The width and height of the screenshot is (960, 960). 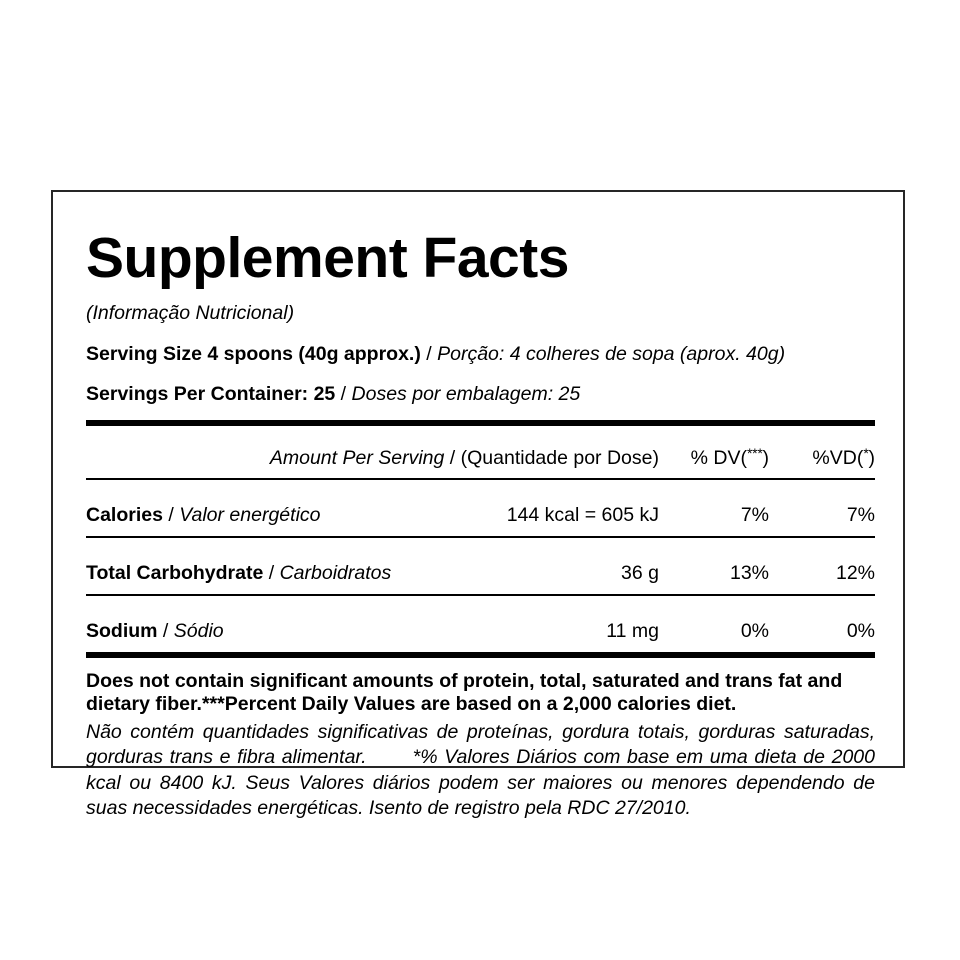 I want to click on row-sodium-label: Sodium / Sódio, so click(x=272, y=624).